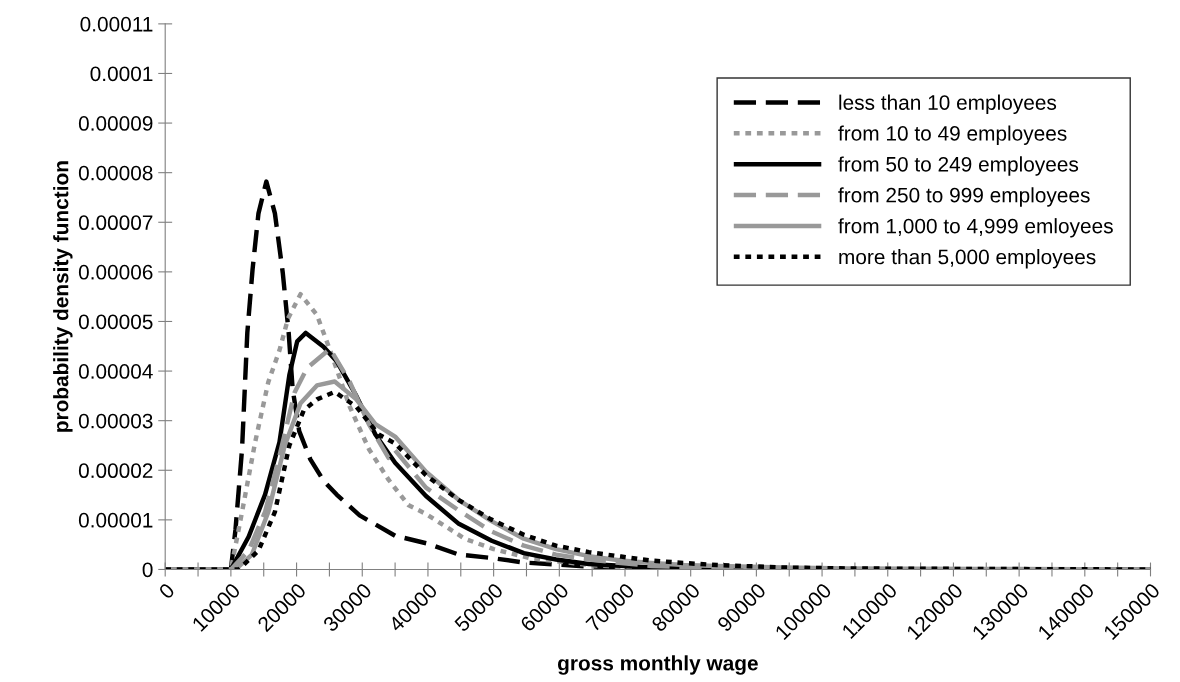  I want to click on y-tick-label: 0.00011, so click(116, 24).